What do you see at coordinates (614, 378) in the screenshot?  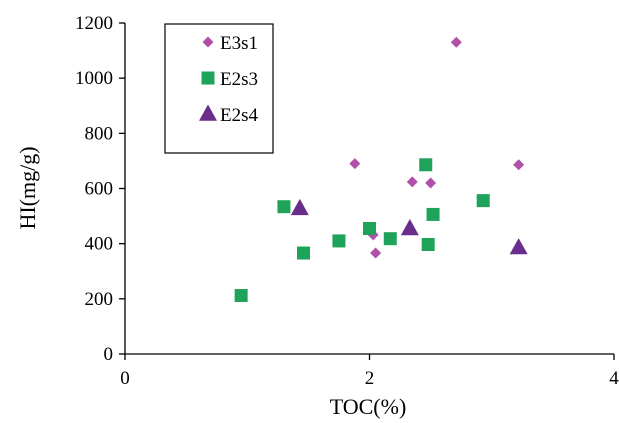 I see `x-tick-label: 4` at bounding box center [614, 378].